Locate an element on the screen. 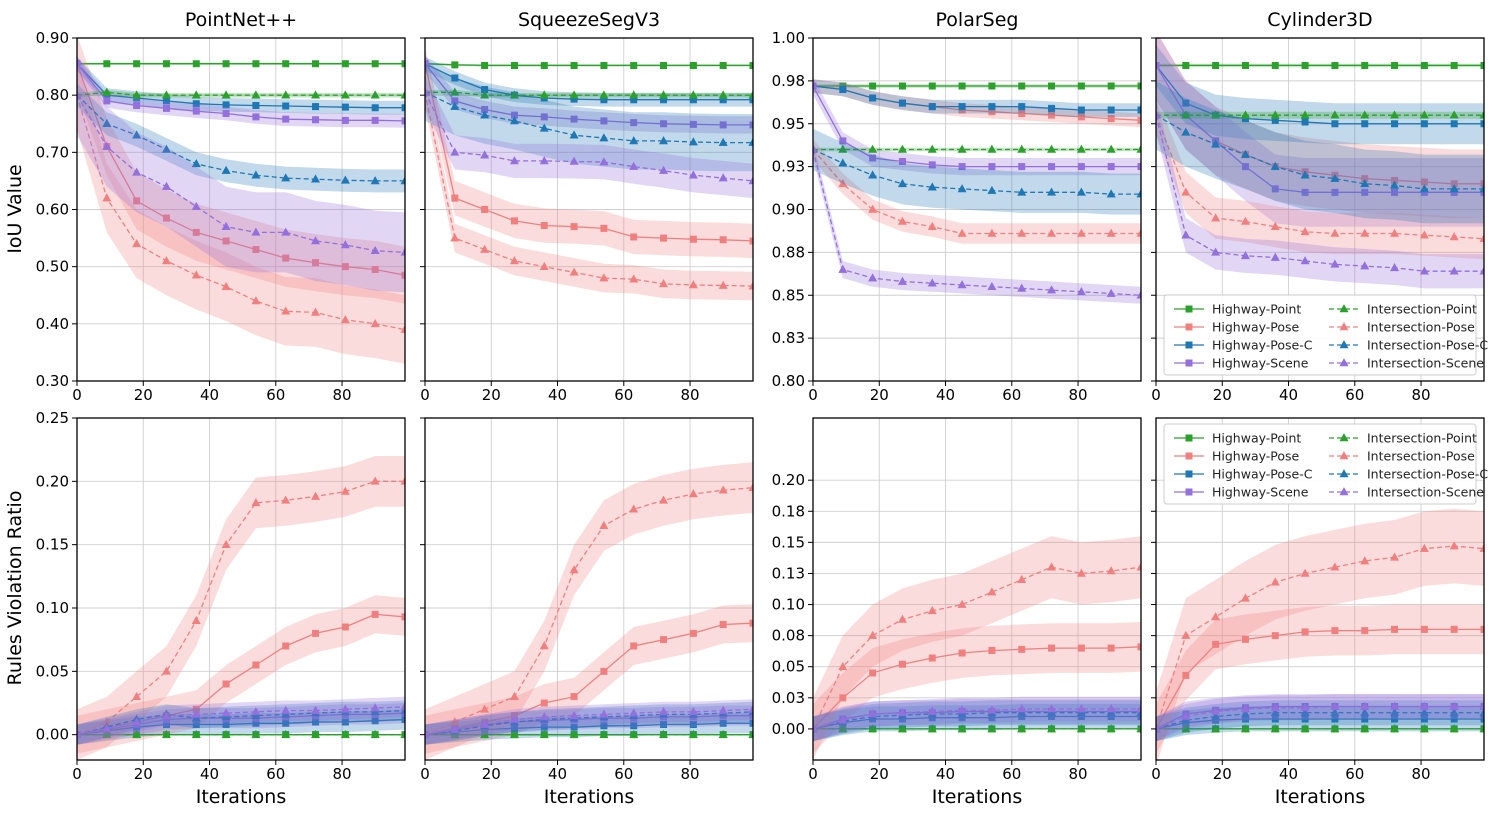  legend-box is located at coordinates (1320, 335).